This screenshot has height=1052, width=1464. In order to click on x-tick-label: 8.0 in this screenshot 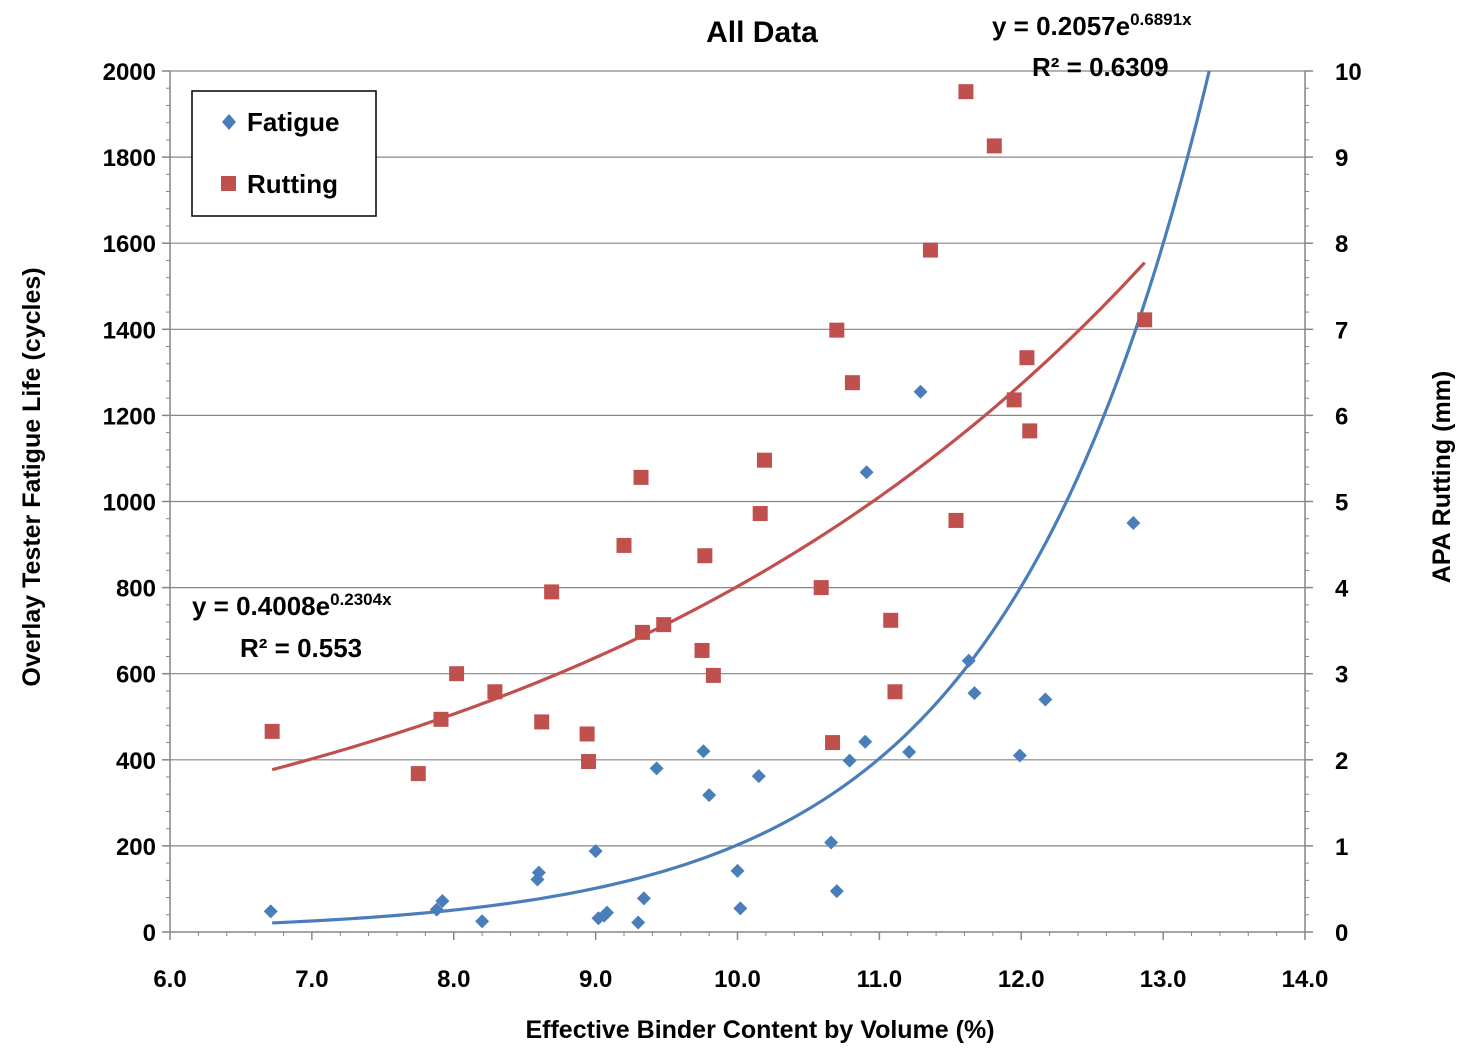, I will do `click(453, 979)`.